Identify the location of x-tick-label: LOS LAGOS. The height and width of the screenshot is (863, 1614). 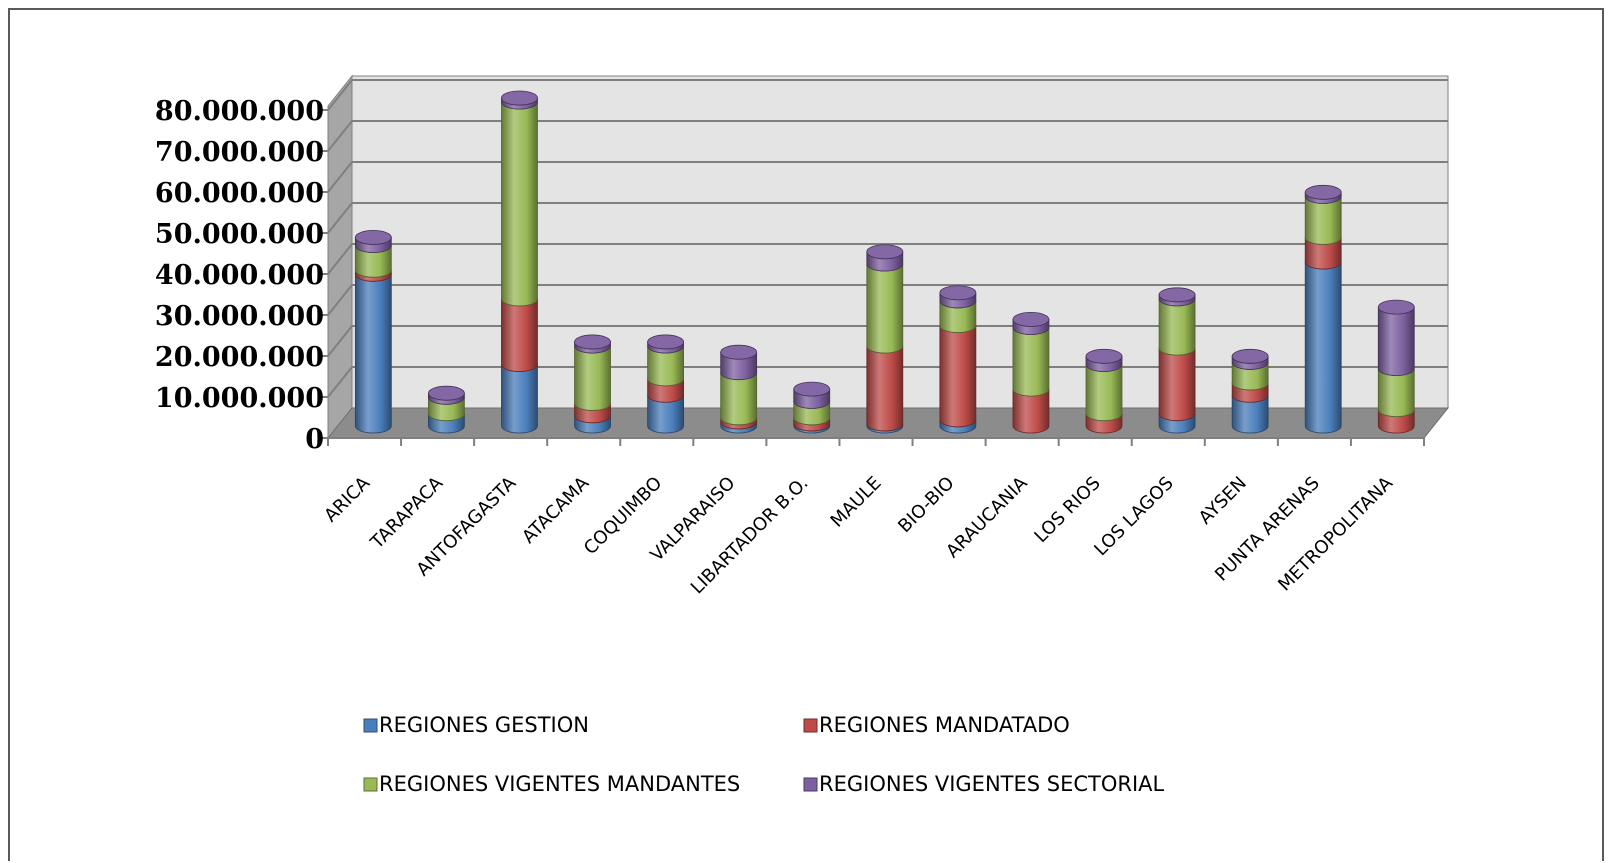
(1133, 516).